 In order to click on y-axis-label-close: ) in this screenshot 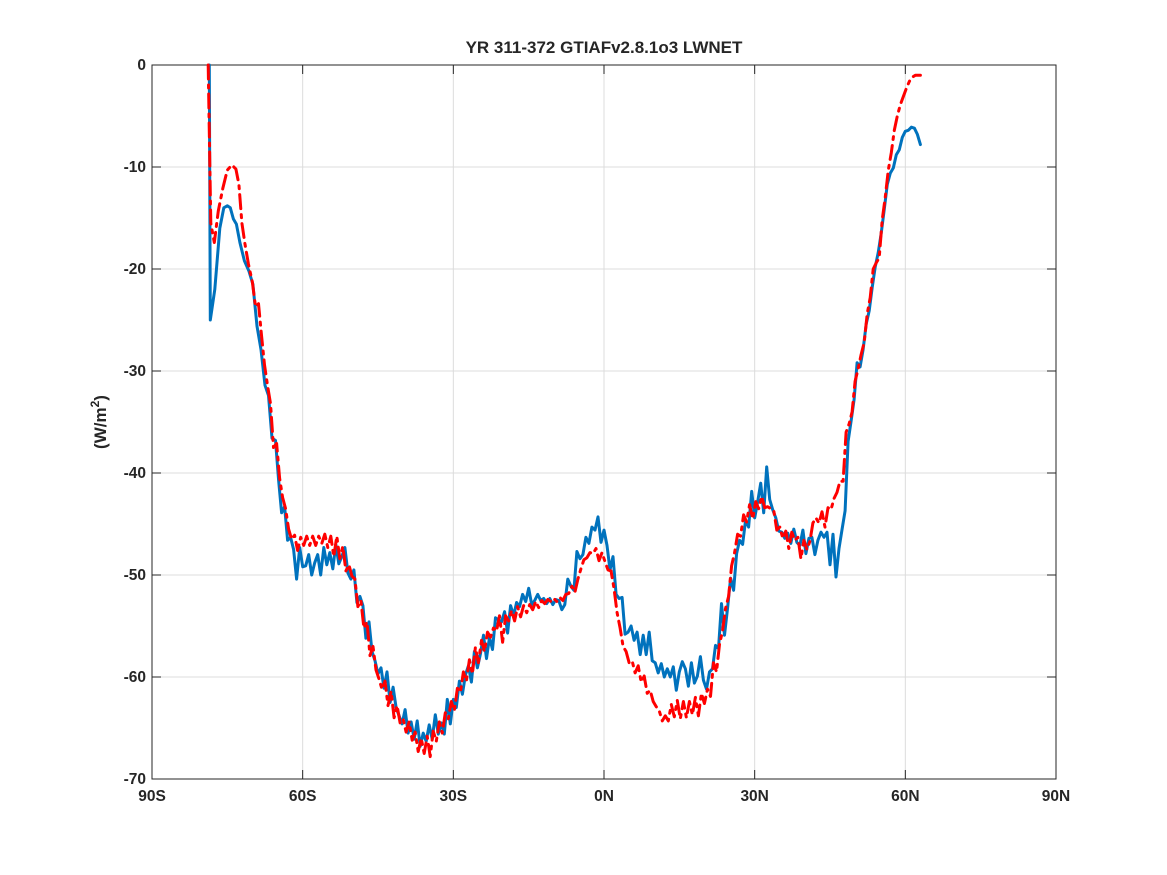, I will do `click(100, 398)`.